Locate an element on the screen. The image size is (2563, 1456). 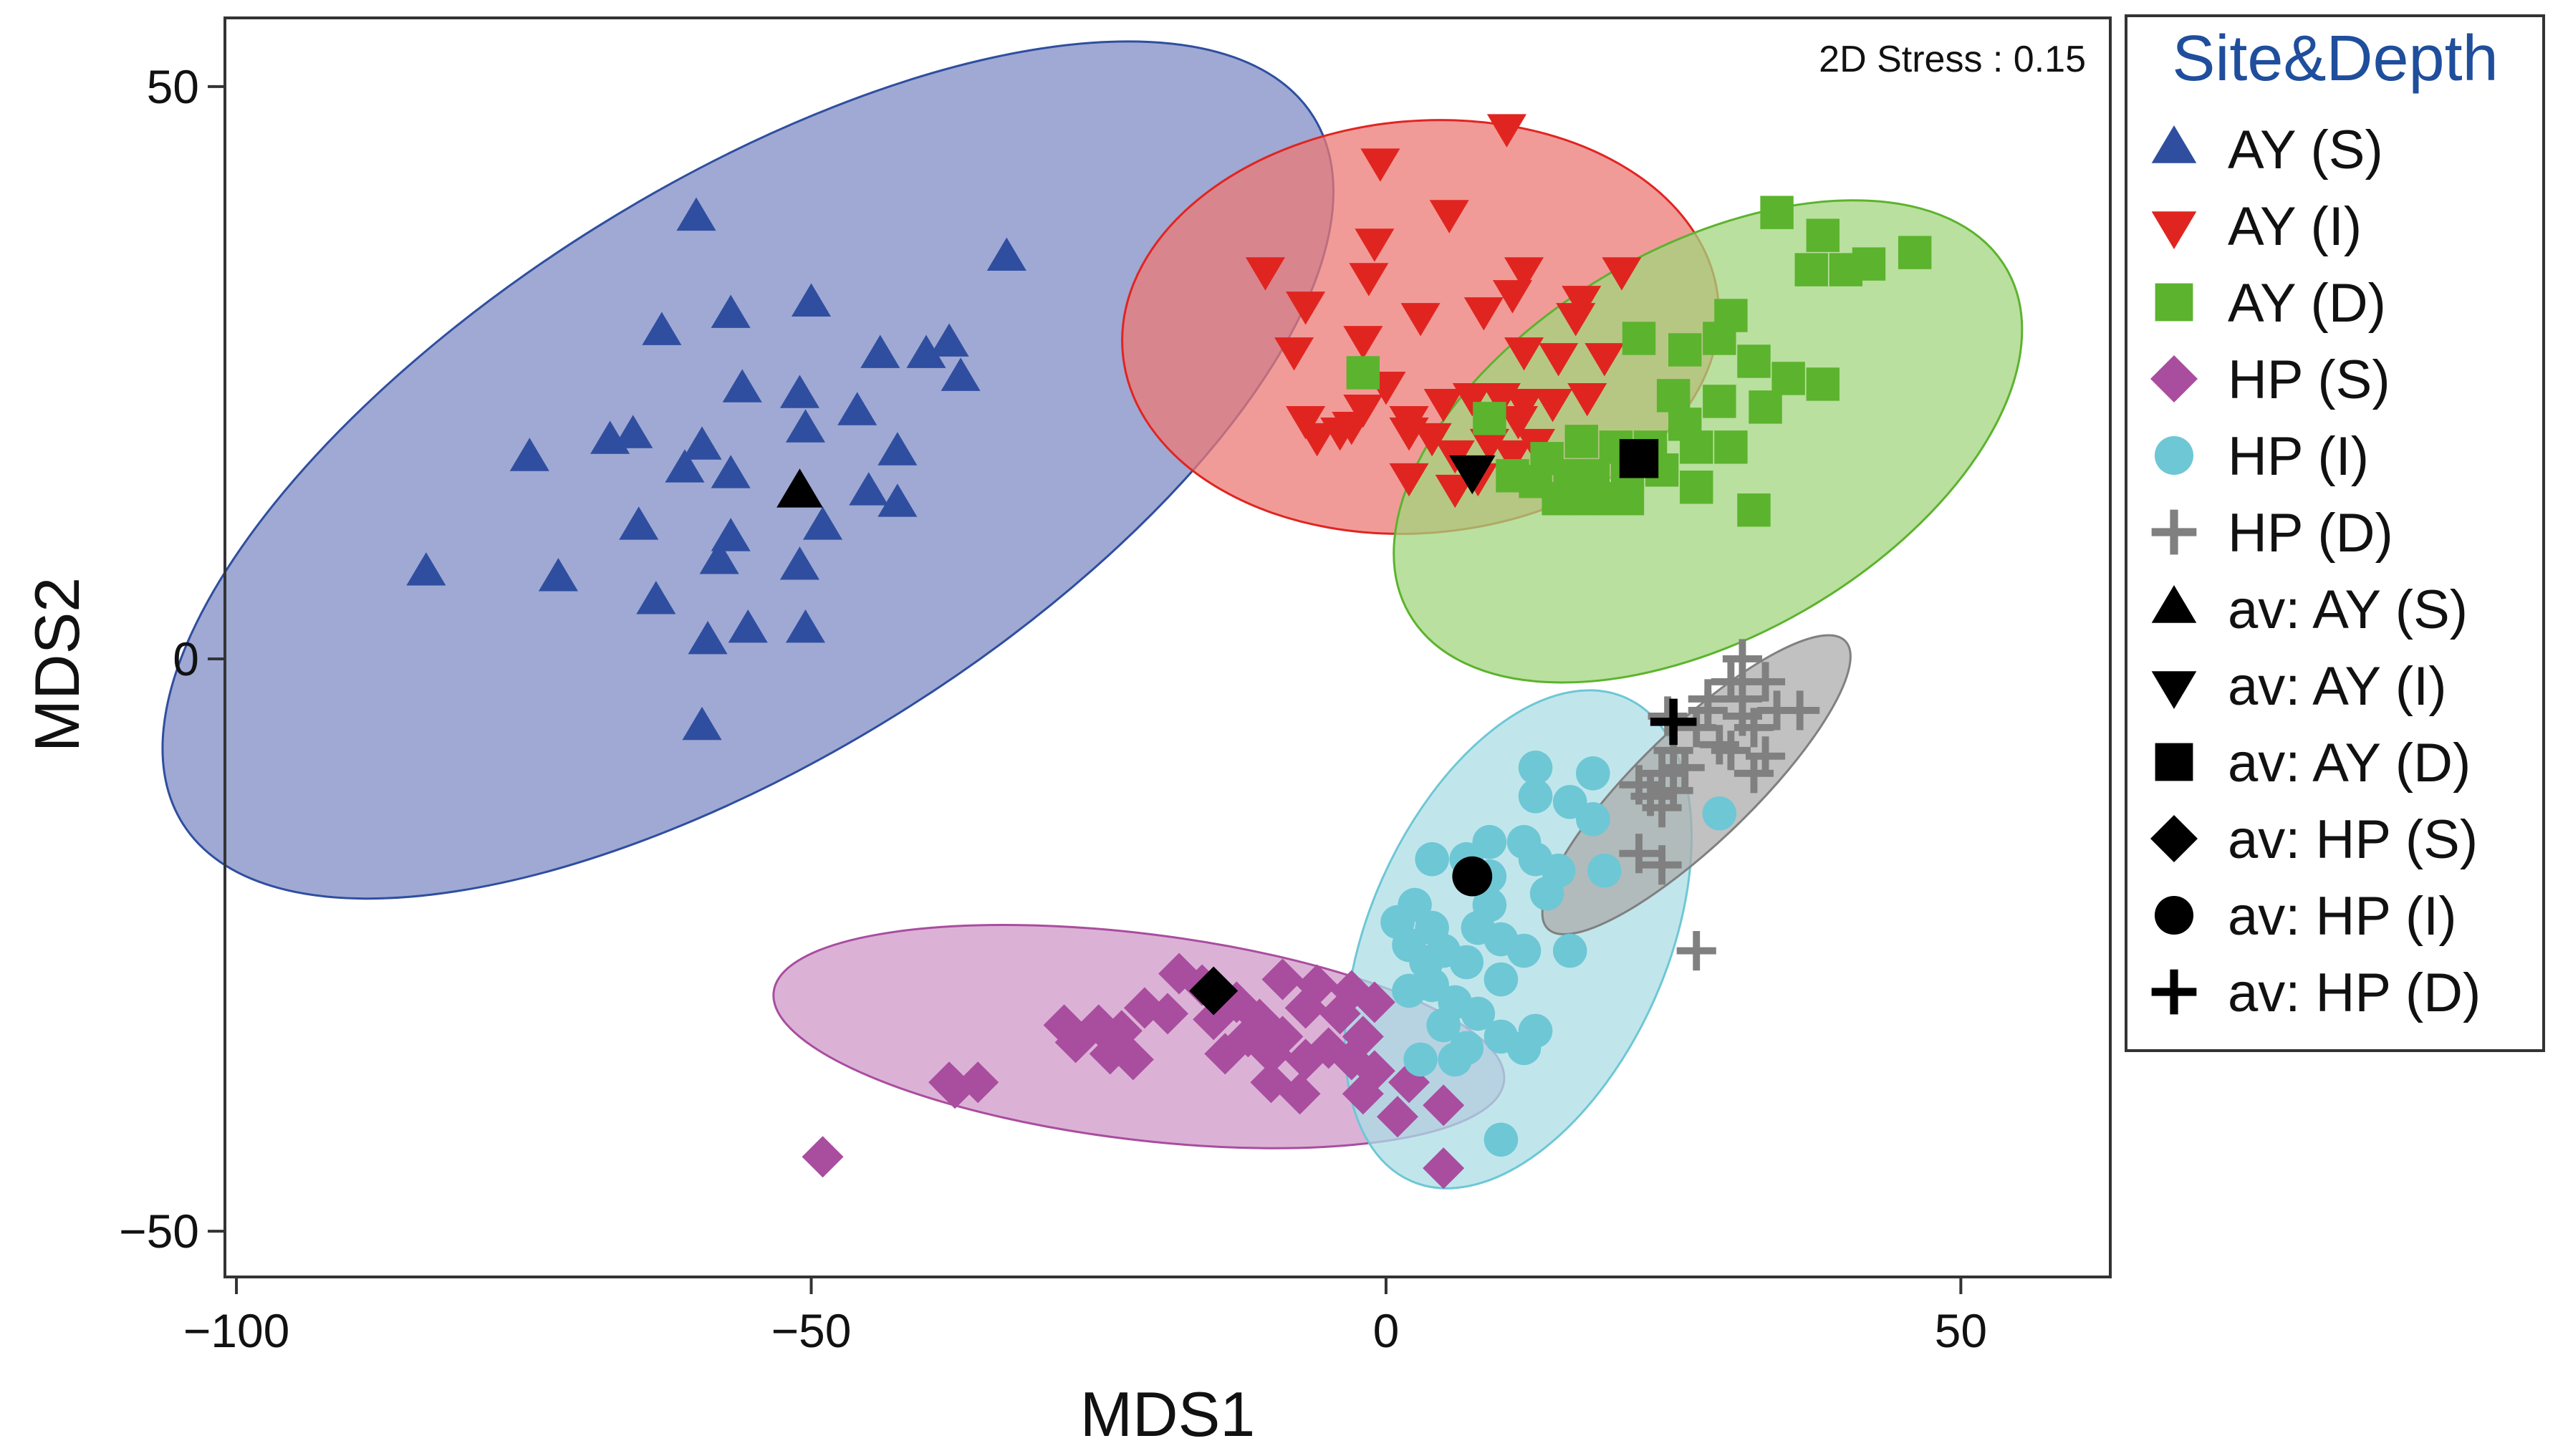
legend-label: av: HP (D) is located at coordinates (2354, 993).